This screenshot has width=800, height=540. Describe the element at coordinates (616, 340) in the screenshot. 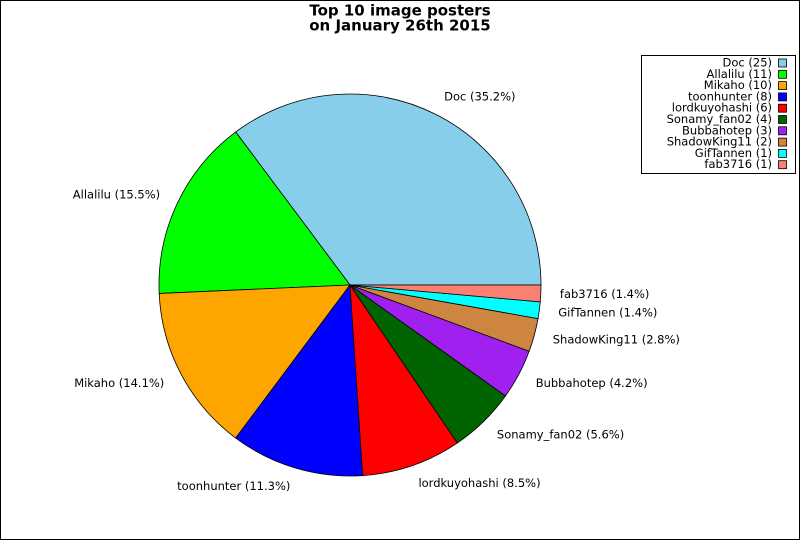

I see `slice-label: ShadowKing11 (2.8%)` at that location.